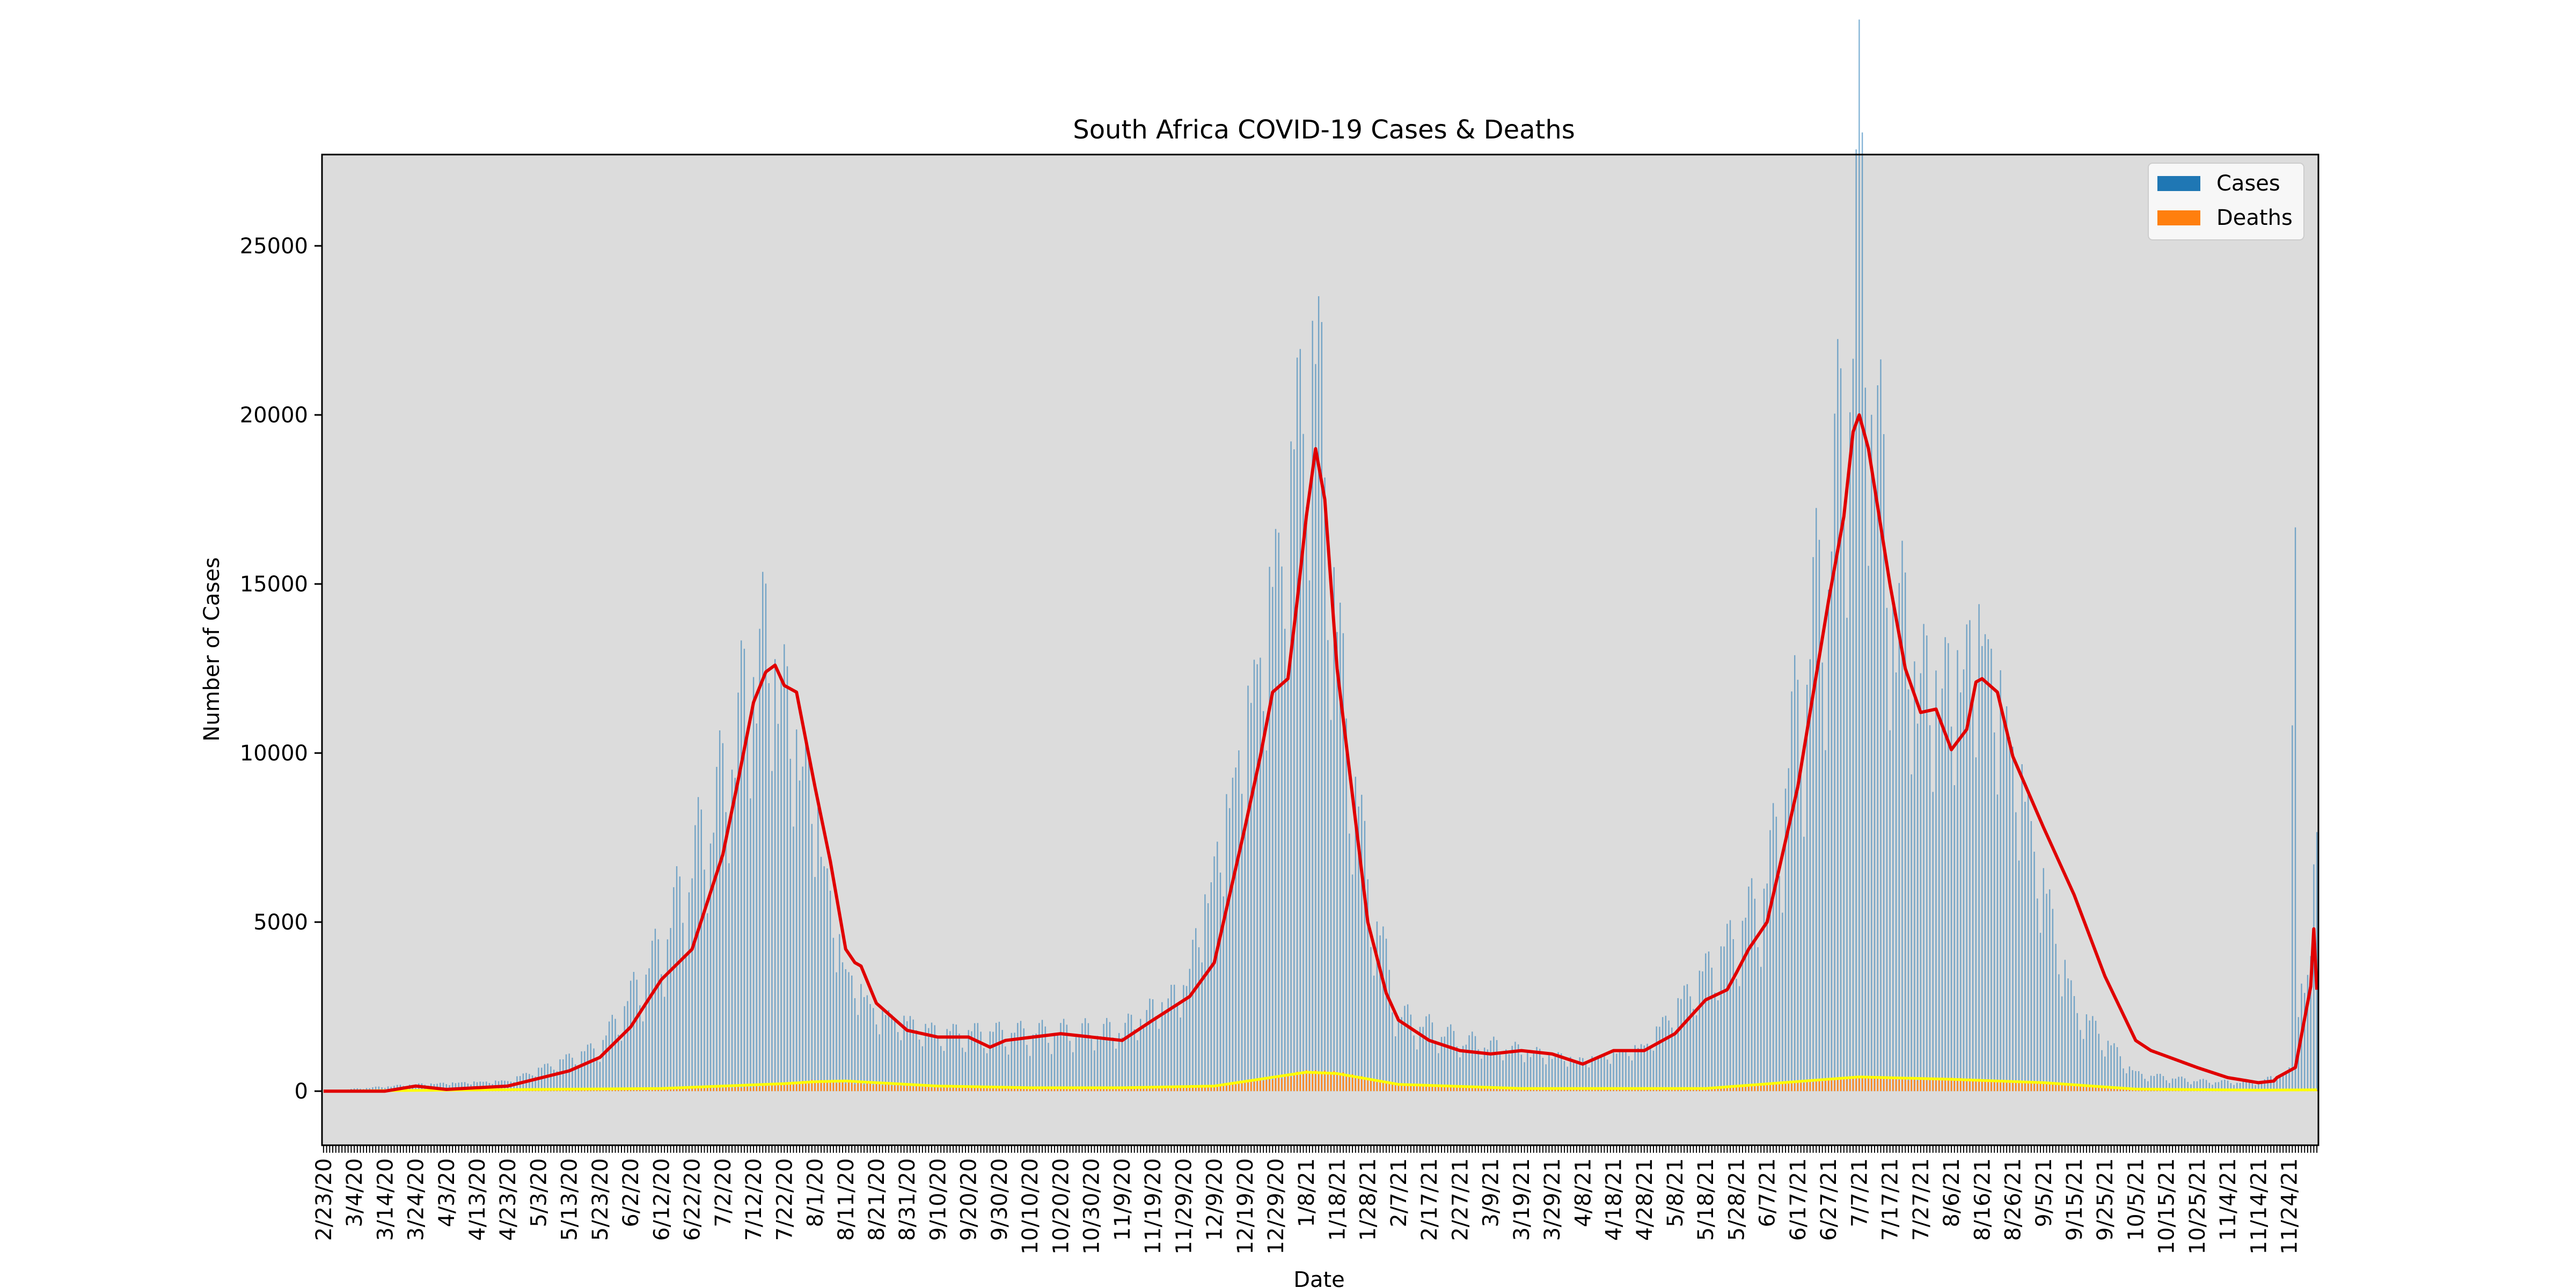 The image size is (2576, 1288). What do you see at coordinates (631, 1192) in the screenshot?
I see `x-tick-label: 6/2/20` at bounding box center [631, 1192].